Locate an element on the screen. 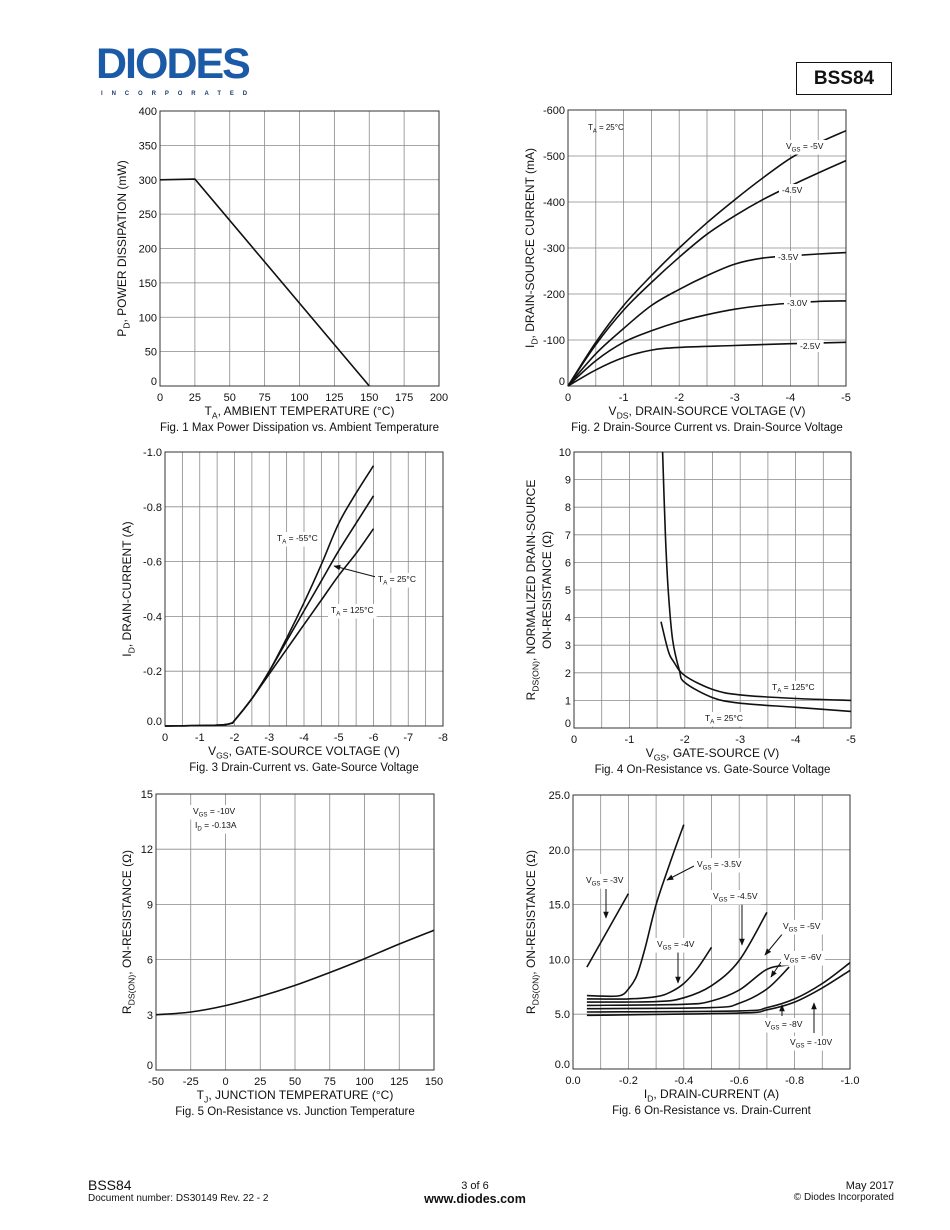 Image resolution: width=950 pixels, height=1230 pixels. y-axis-label-rest: , DRAIN-CURRENT (A) is located at coordinates (127, 584).